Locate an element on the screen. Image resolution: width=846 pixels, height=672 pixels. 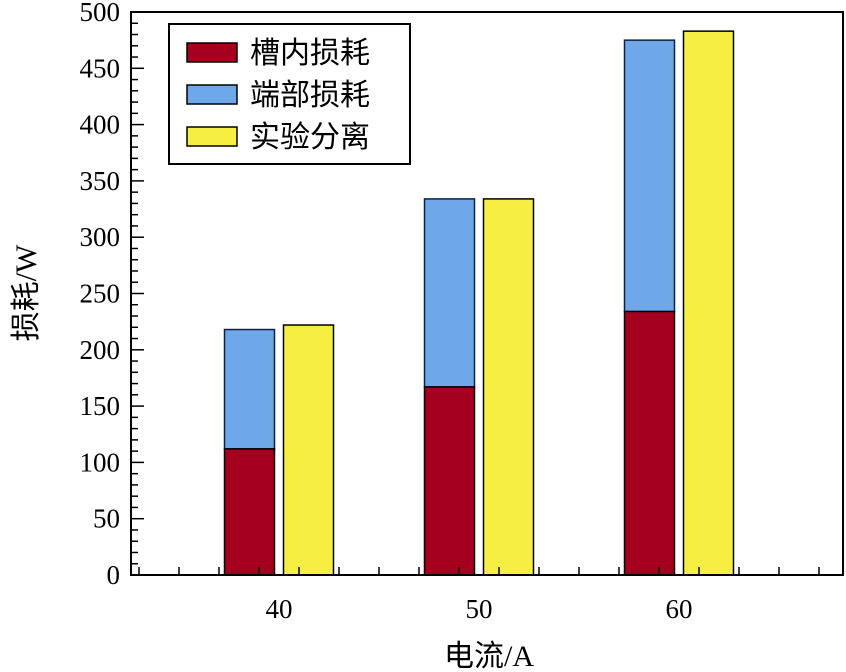
y-tick-label: 100 is located at coordinates (100, 462).